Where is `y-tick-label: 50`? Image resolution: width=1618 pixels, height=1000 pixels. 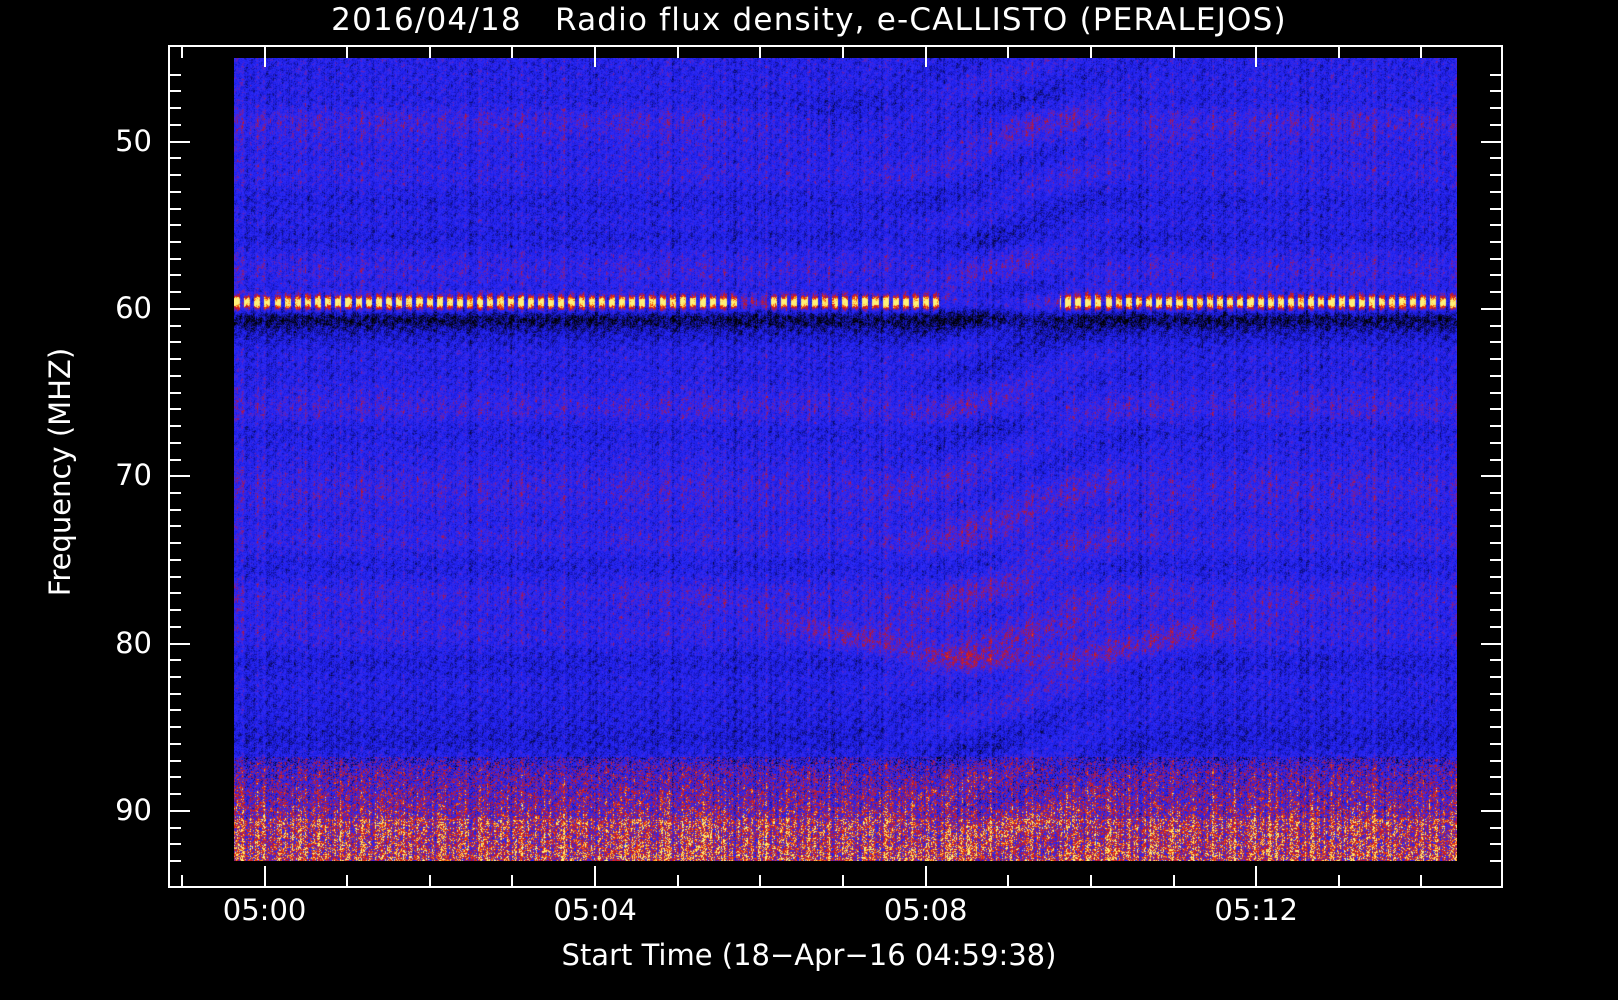
y-tick-label: 50 is located at coordinates (133, 140).